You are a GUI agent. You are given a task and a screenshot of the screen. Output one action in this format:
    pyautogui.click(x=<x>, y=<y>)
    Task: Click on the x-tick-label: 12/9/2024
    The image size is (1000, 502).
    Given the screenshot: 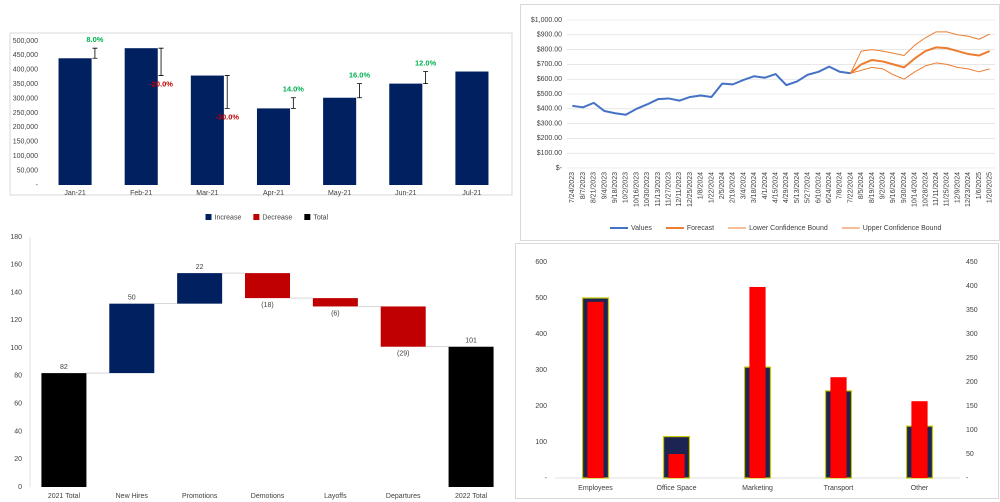 What is the action you would take?
    pyautogui.click(x=957, y=187)
    